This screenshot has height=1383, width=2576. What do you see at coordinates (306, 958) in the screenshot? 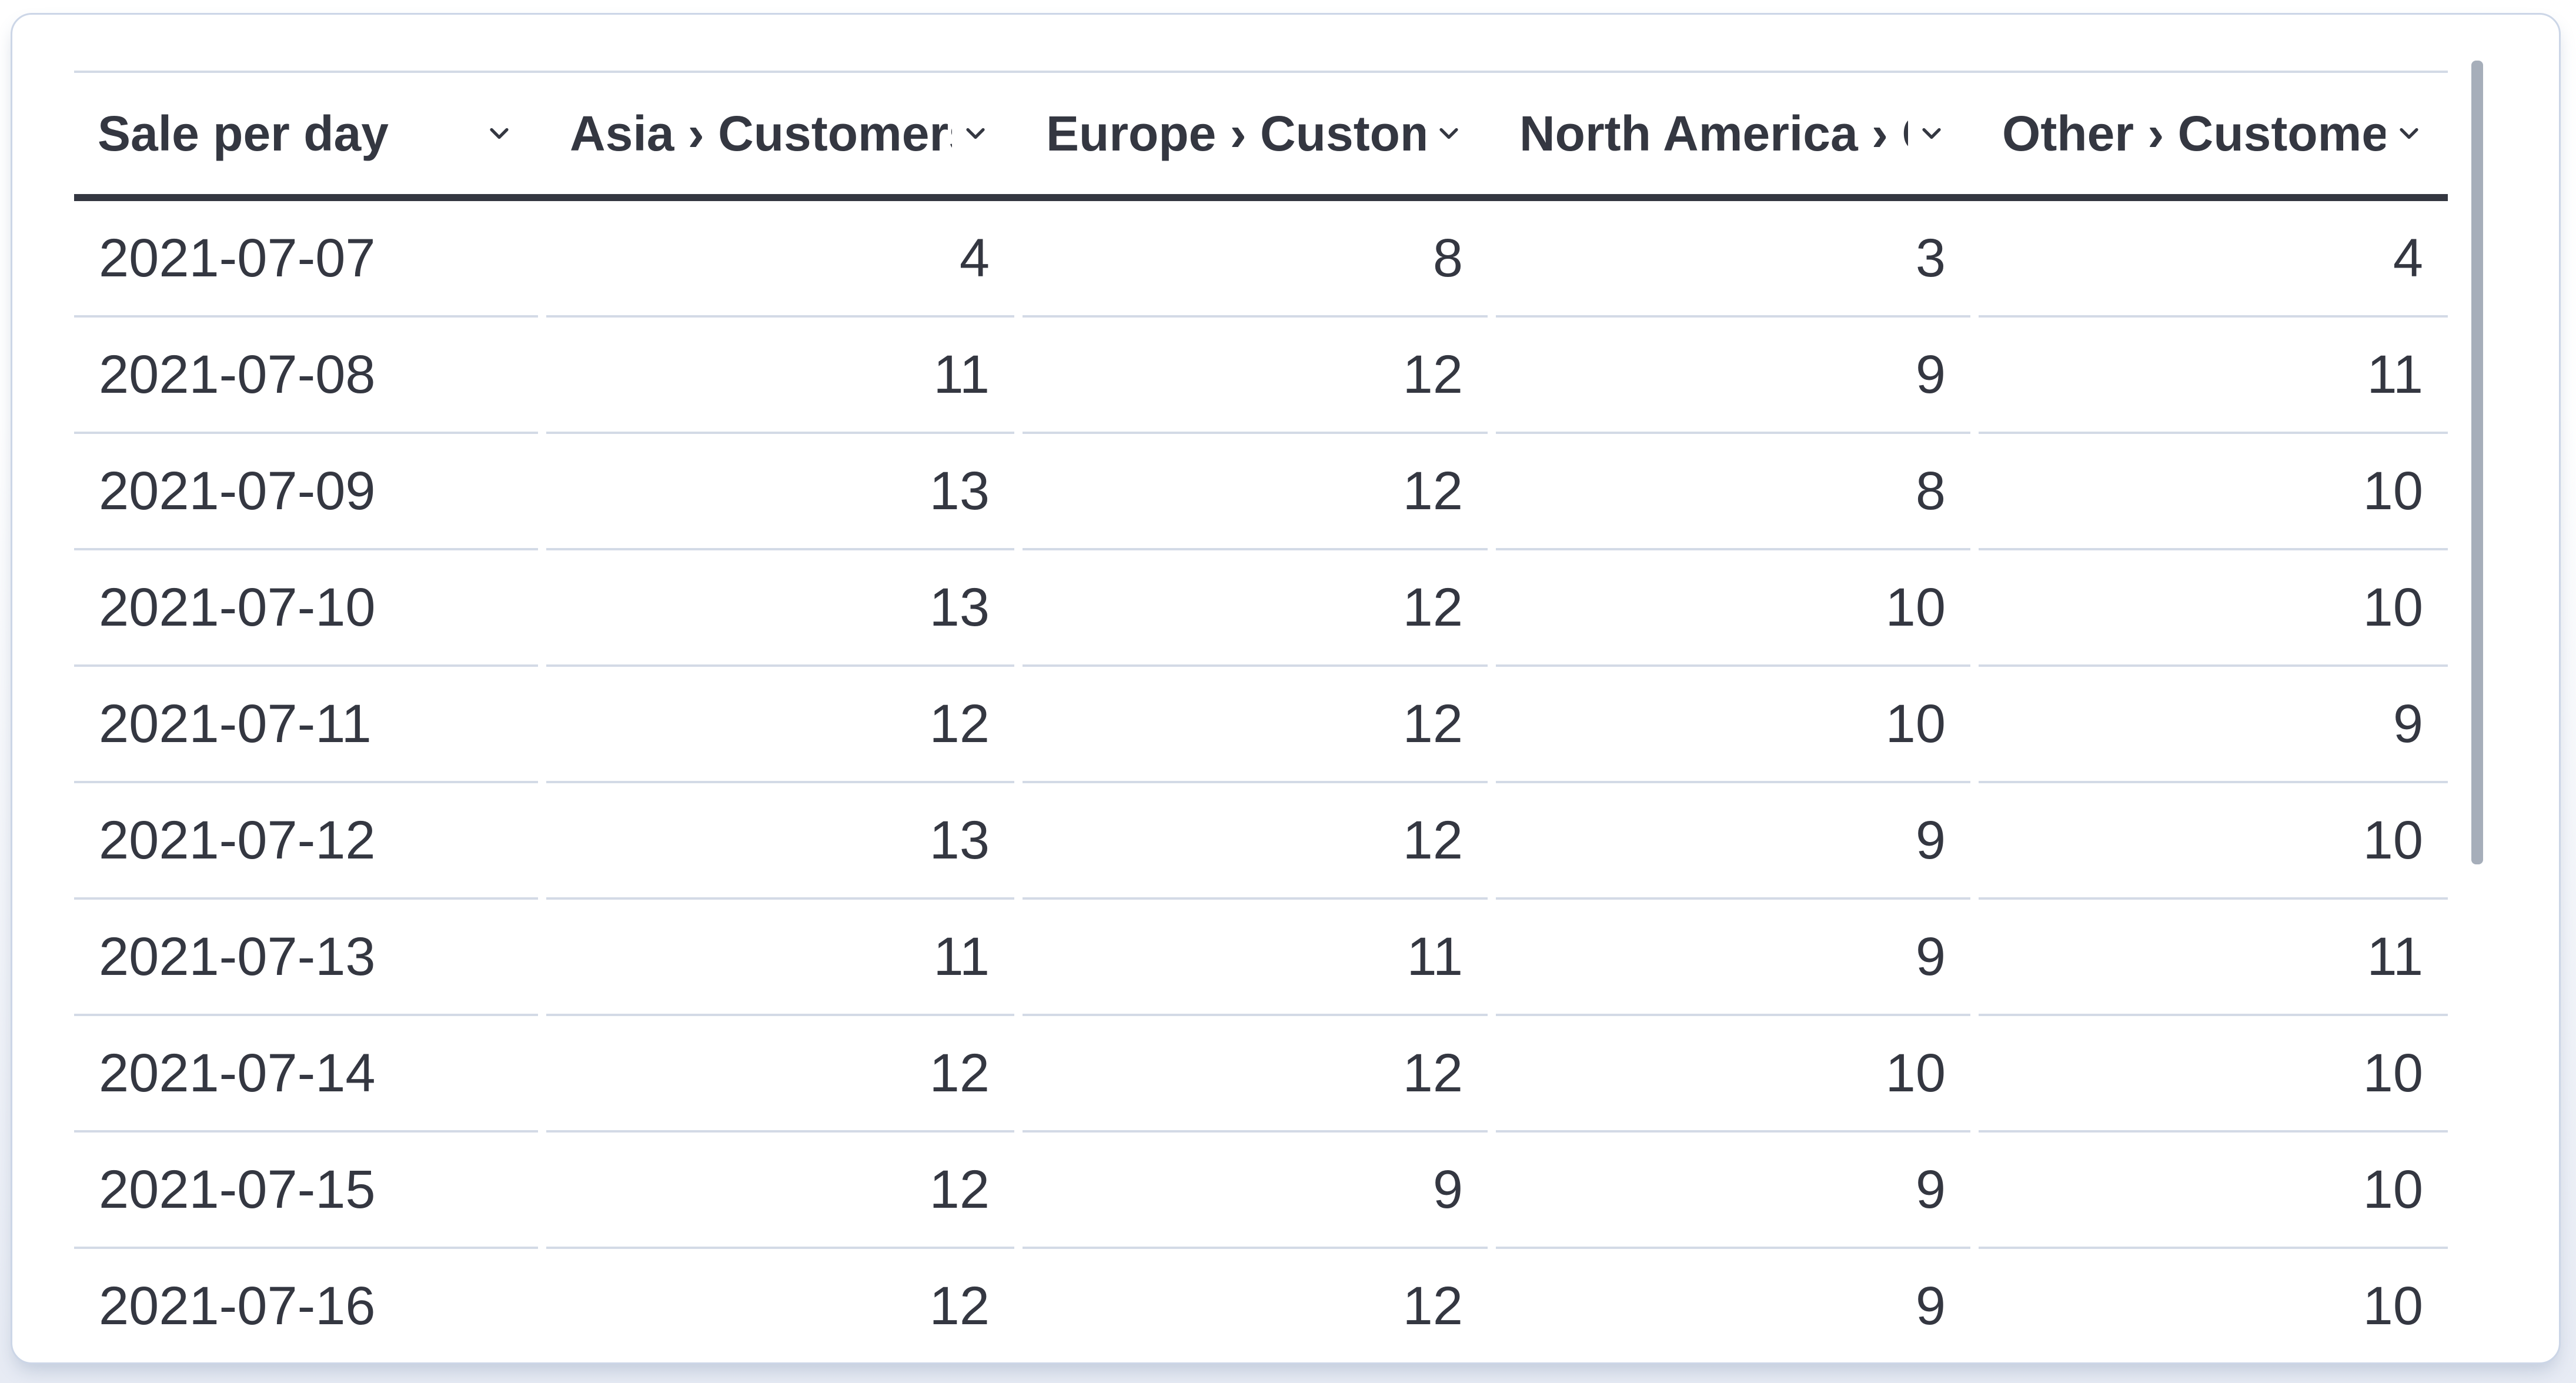
I see `date-cell: 2021-07-13` at bounding box center [306, 958].